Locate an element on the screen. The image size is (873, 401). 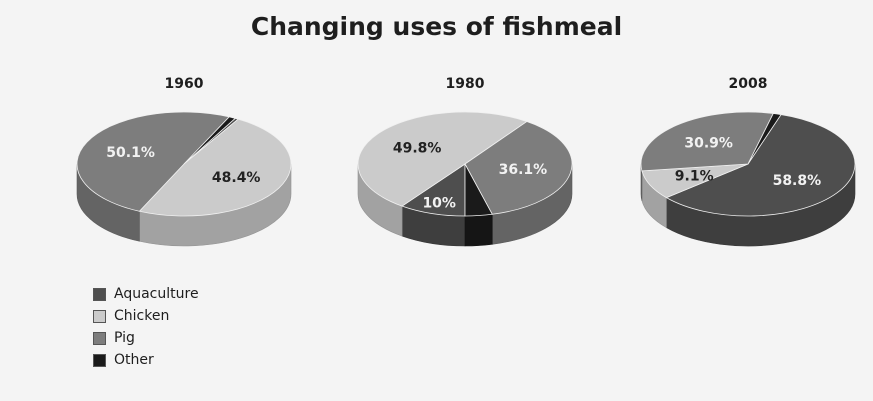
pie-1980-side-other is located at coordinates (478, 230).